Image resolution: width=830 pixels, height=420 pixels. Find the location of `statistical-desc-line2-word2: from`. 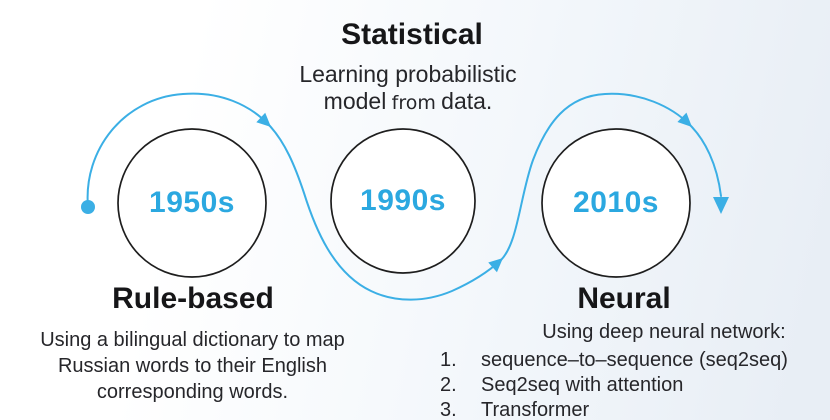

statistical-desc-line2-word2: from is located at coordinates (413, 103).